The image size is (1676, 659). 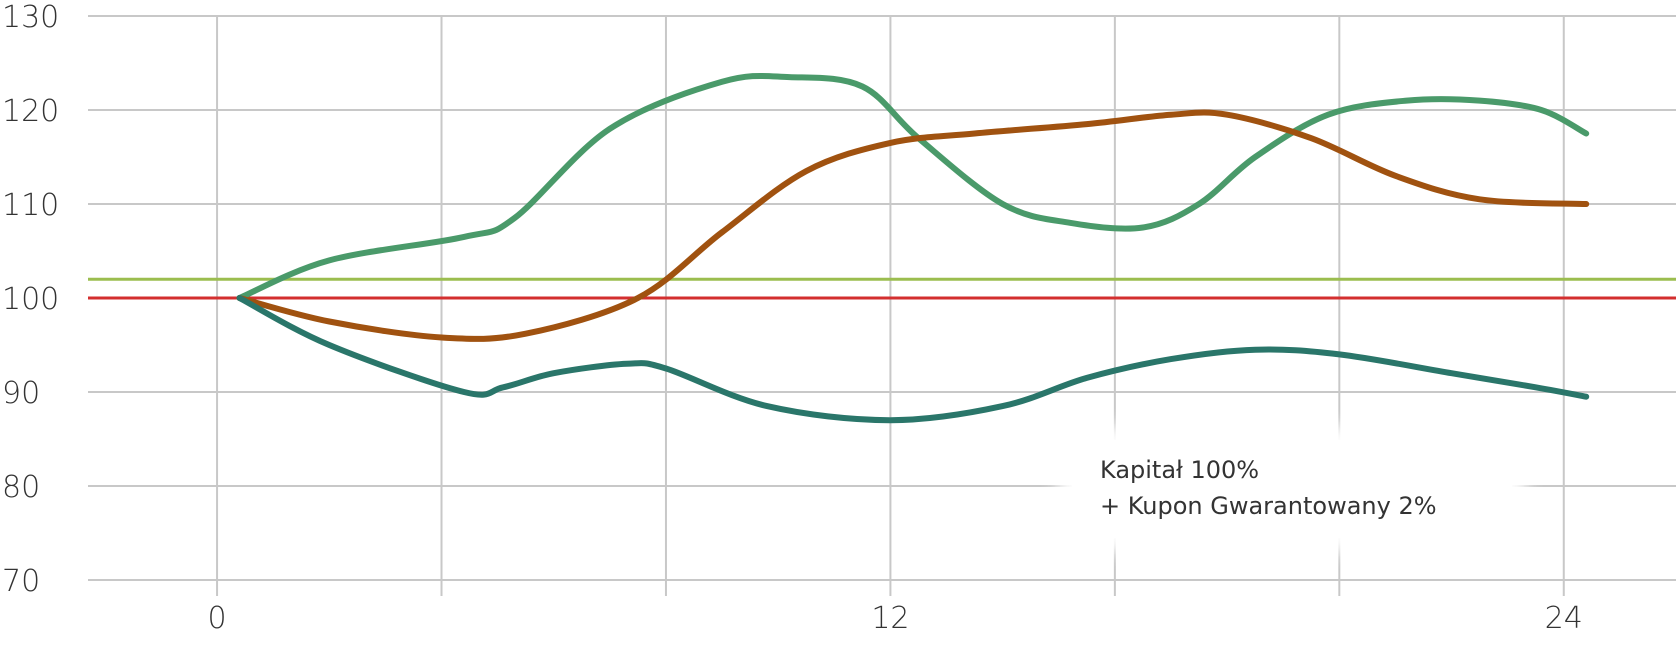 What do you see at coordinates (217, 618) in the screenshot?
I see `x-tick-label-0: 0` at bounding box center [217, 618].